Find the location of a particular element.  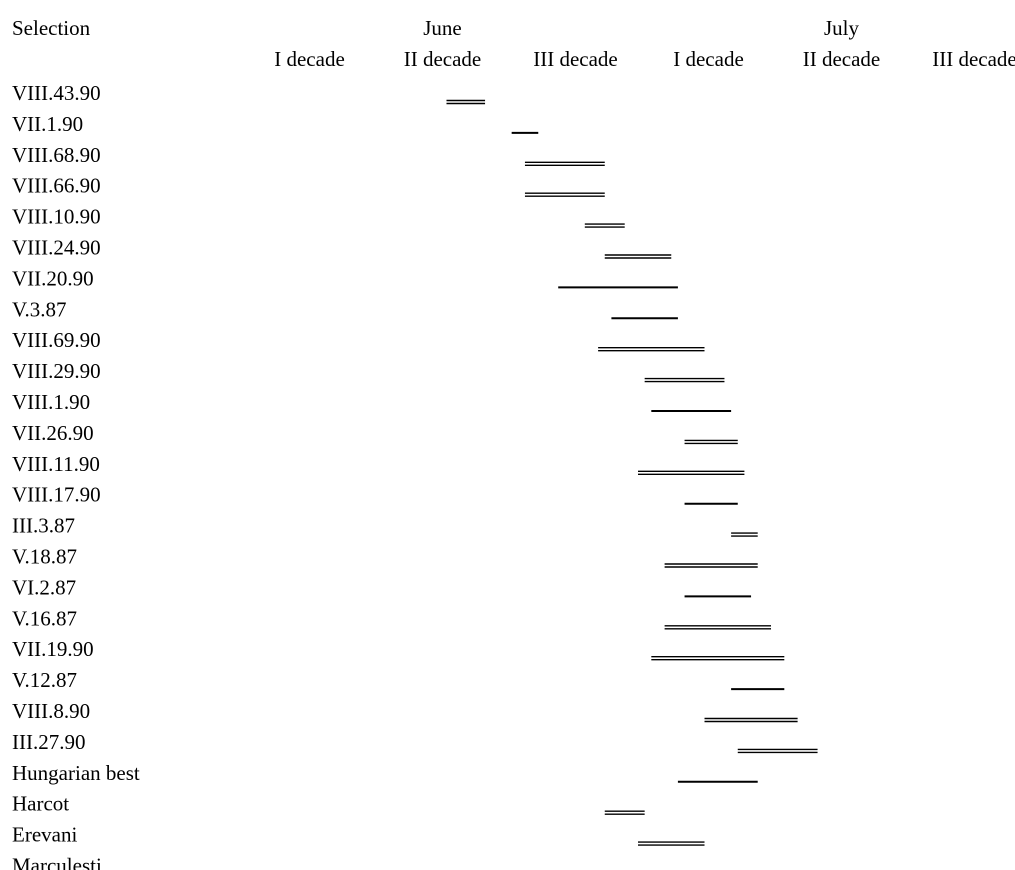

selection-label: VIII.69.90 is located at coordinates (56, 340).